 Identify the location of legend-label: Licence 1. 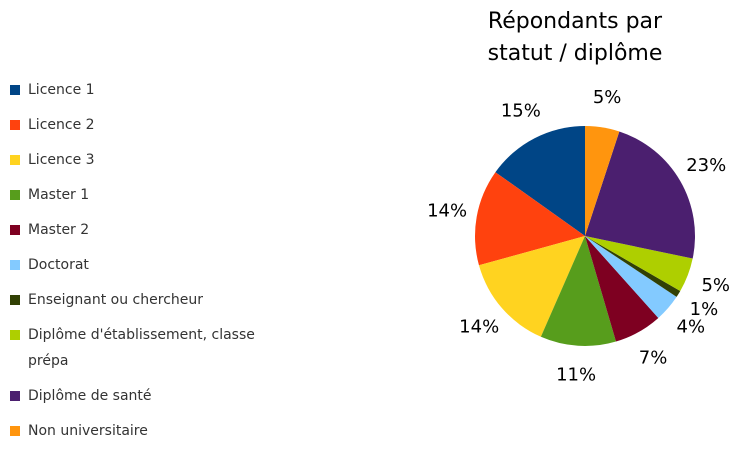
(61, 90).